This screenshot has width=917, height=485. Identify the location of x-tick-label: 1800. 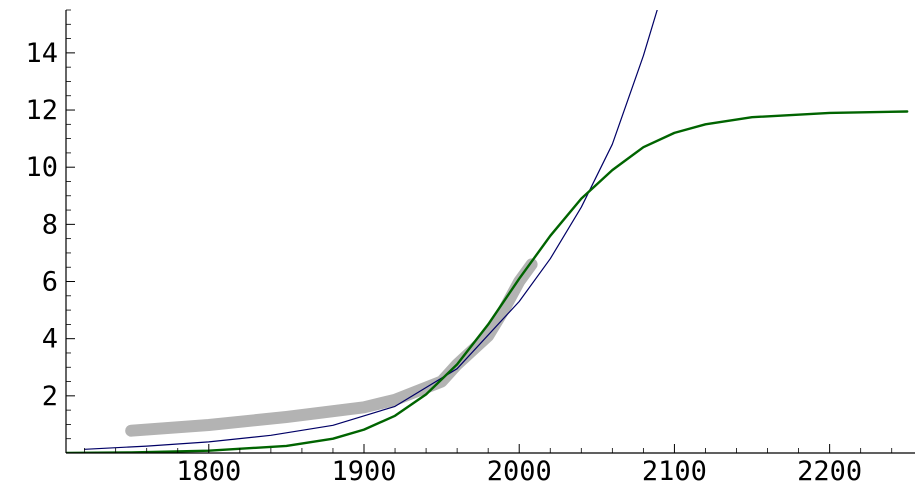
(208, 470).